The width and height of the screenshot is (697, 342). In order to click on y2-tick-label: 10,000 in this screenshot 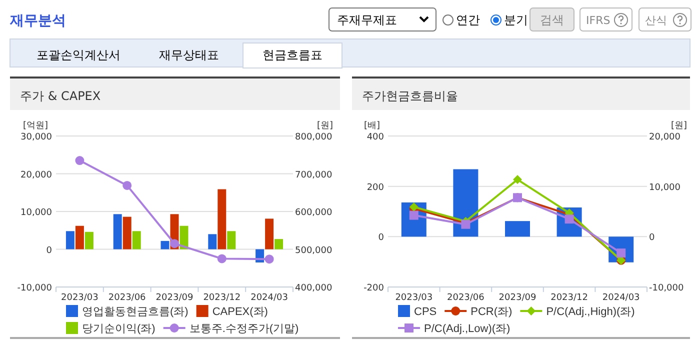, I will do `click(665, 187)`.